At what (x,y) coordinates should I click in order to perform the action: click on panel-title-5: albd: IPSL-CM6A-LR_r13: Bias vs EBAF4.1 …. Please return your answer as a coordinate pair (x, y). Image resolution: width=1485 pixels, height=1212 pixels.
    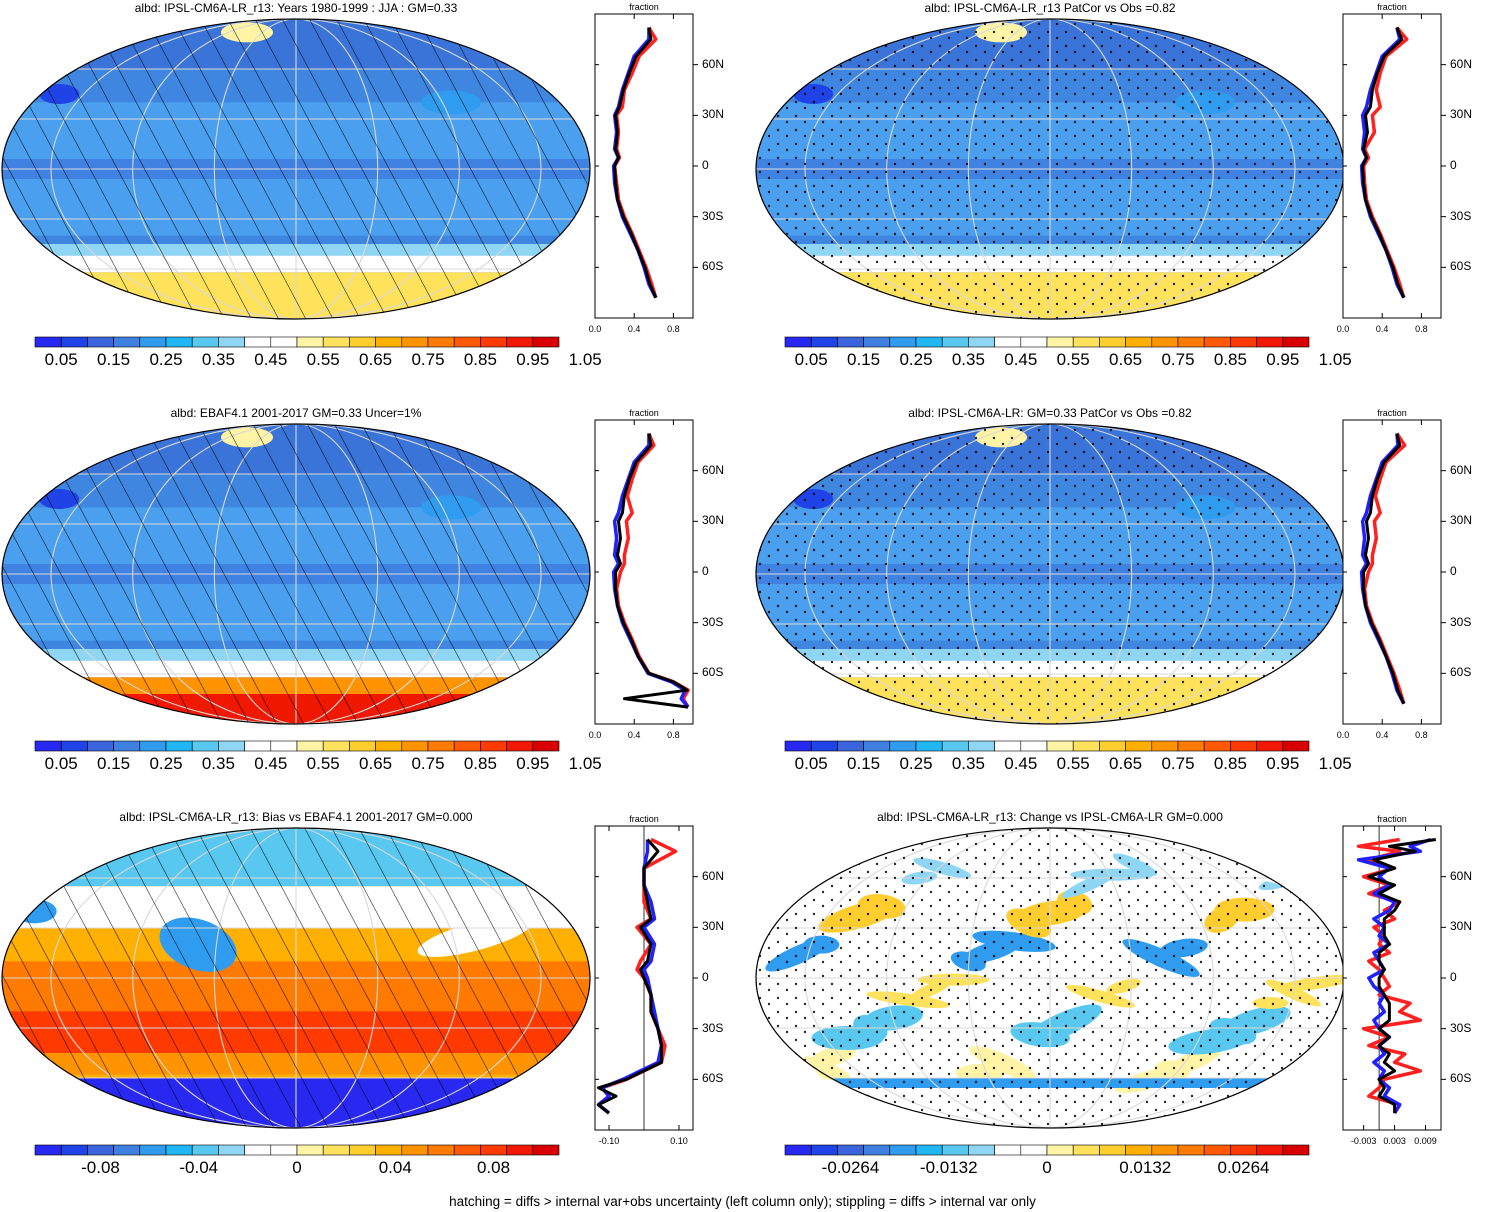
    Looking at the image, I should click on (296, 817).